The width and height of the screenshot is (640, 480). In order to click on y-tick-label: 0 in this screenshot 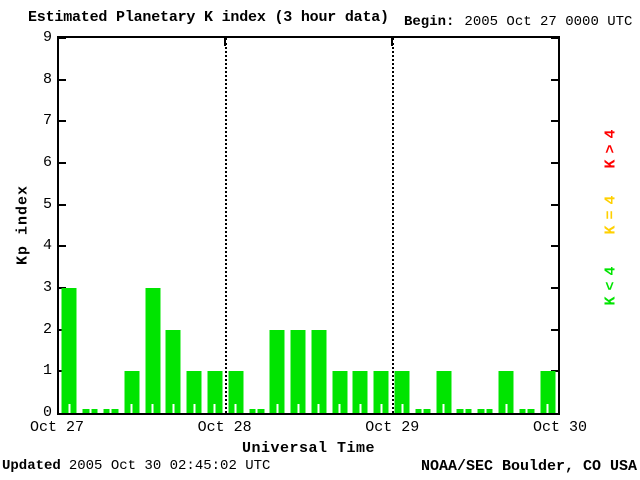, I will do `click(47, 412)`.